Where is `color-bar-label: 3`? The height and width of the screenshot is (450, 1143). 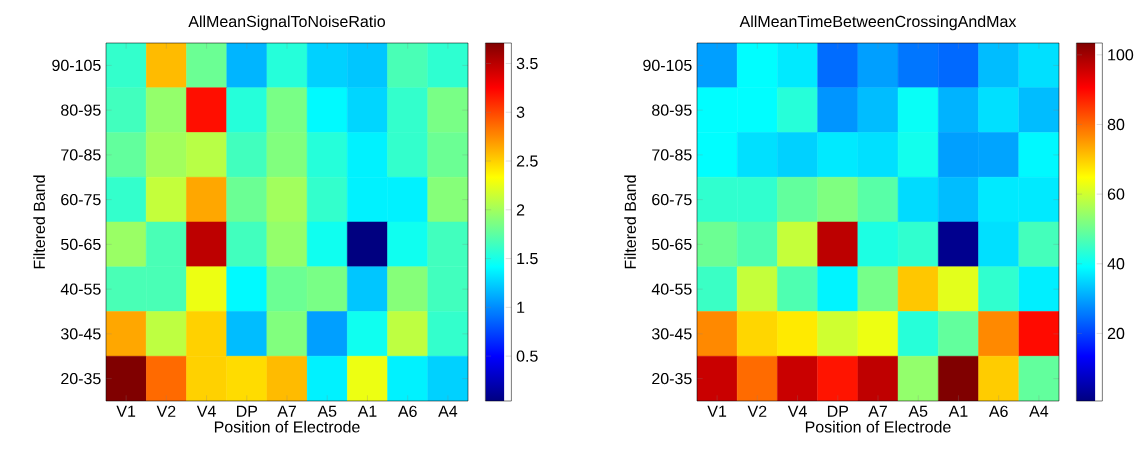
color-bar-label: 3 is located at coordinates (520, 112).